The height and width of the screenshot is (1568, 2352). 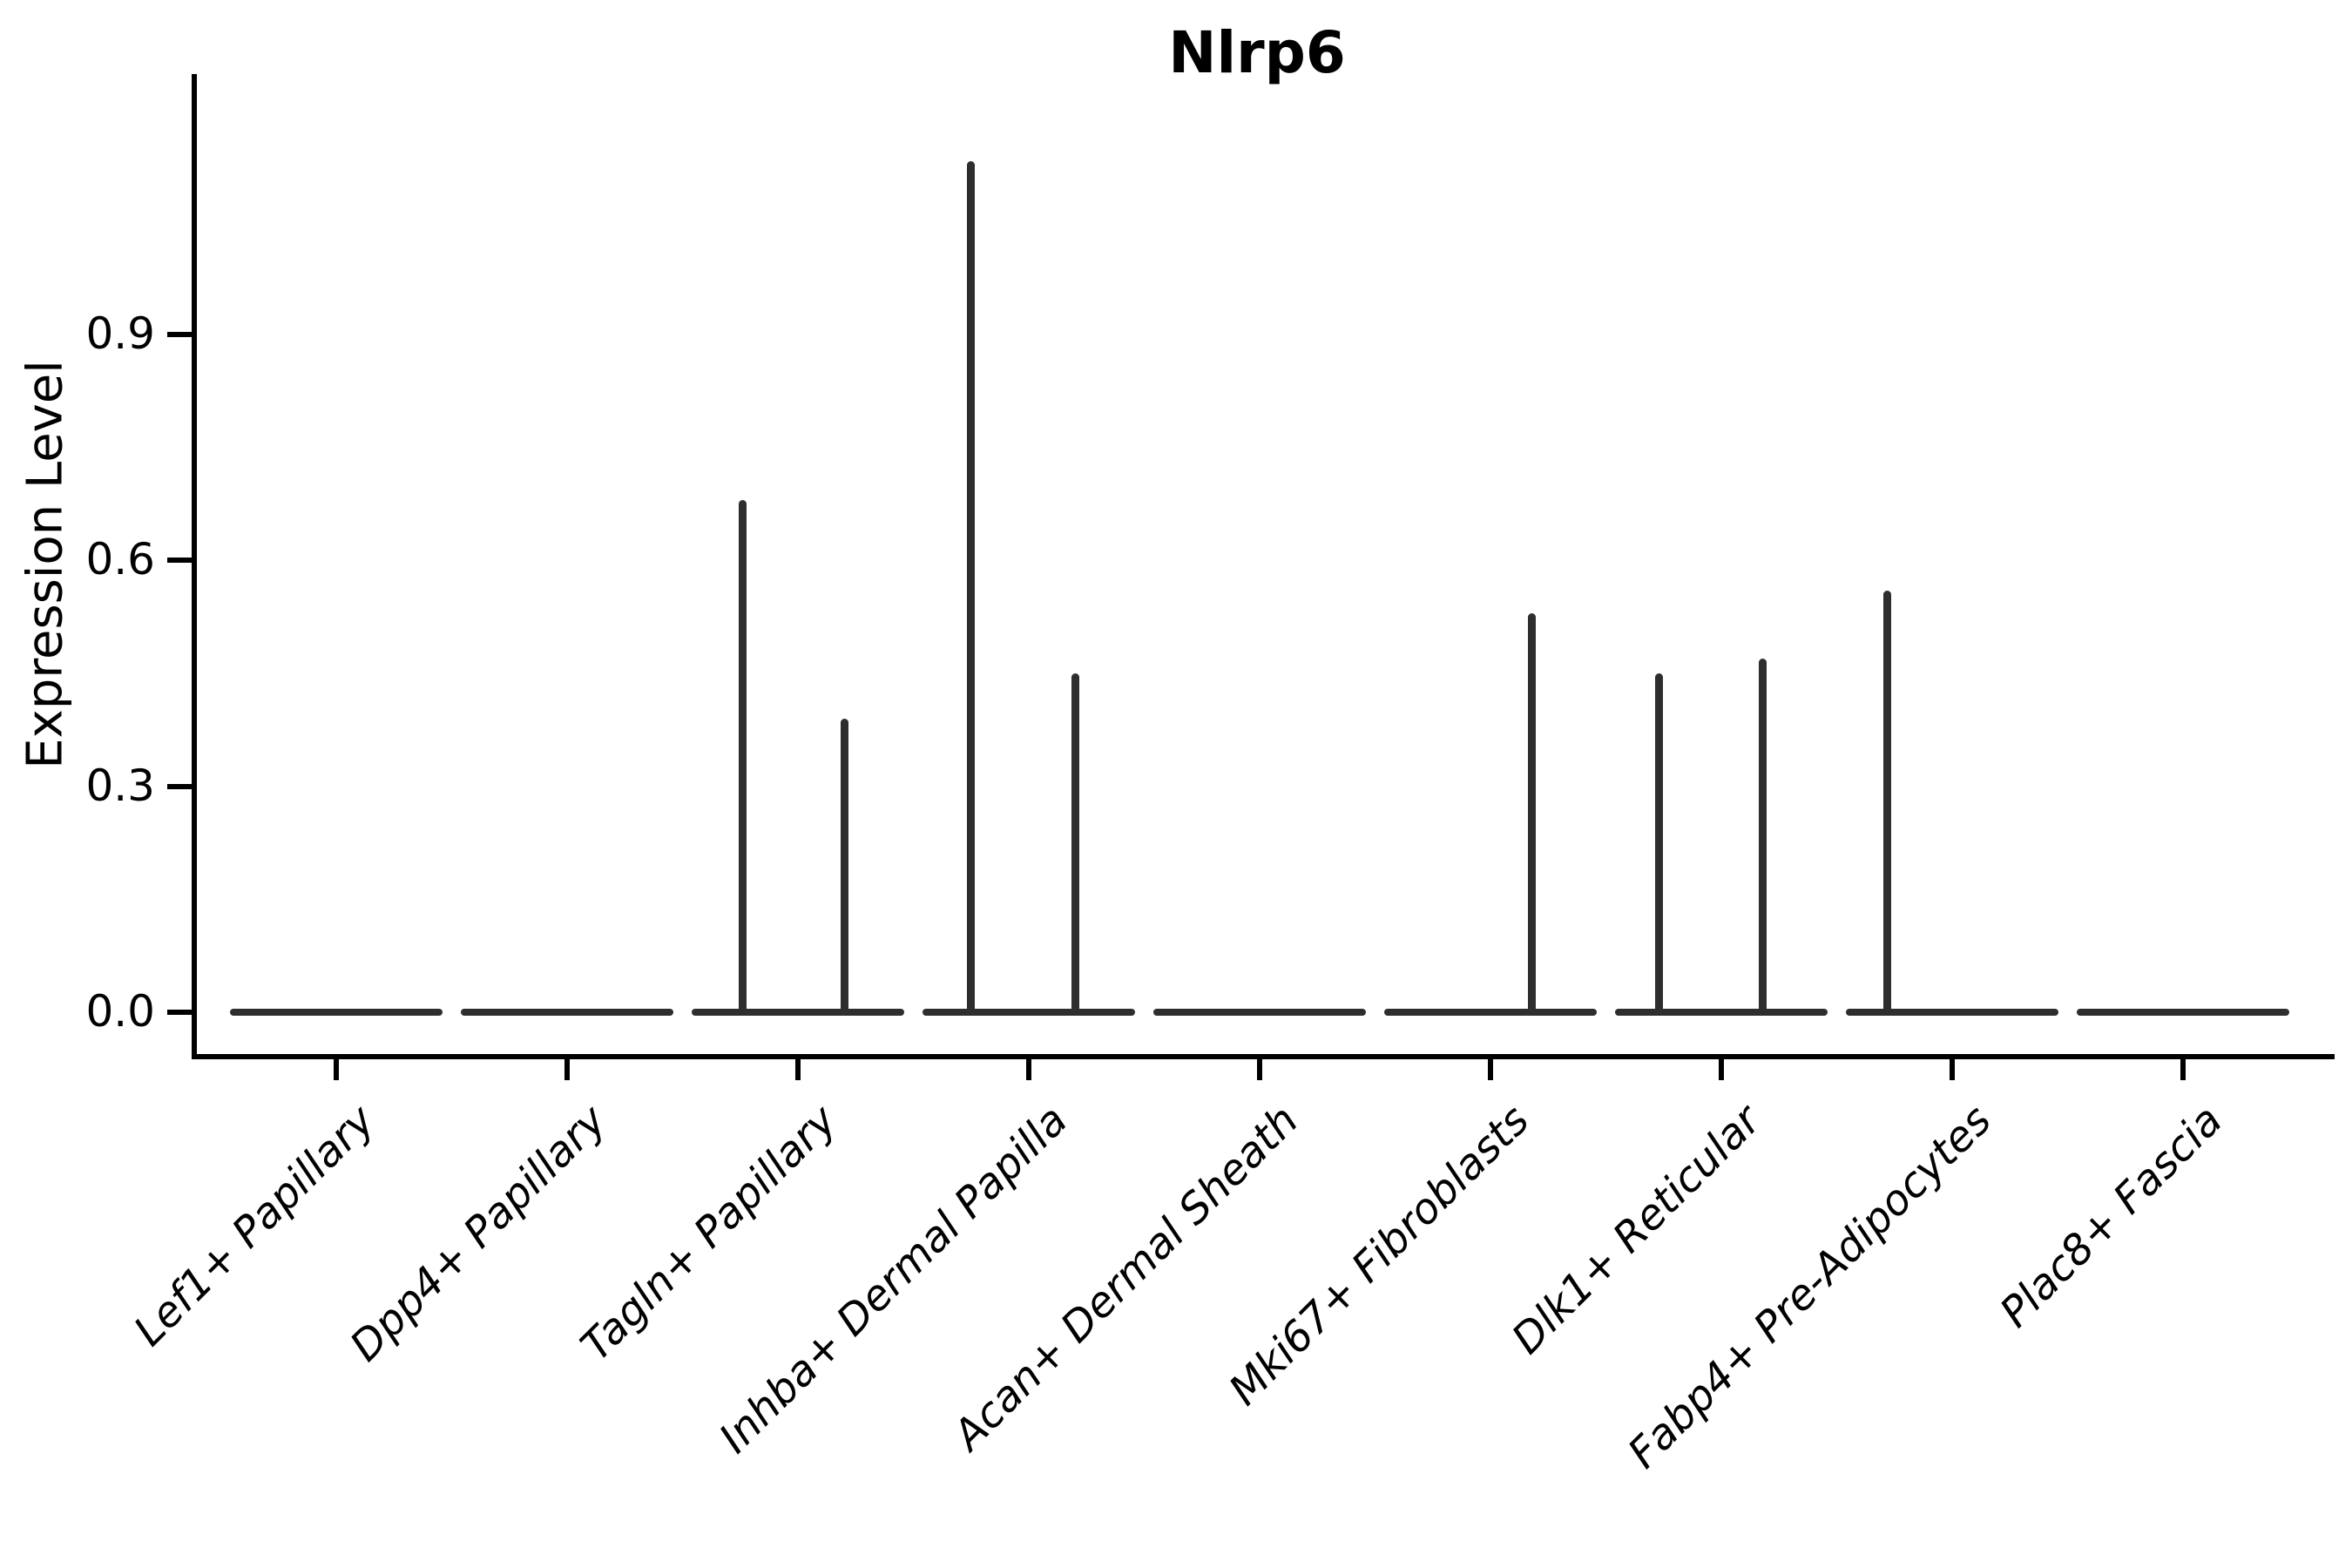 What do you see at coordinates (1263, 1056) in the screenshot?
I see `x-axis-spine` at bounding box center [1263, 1056].